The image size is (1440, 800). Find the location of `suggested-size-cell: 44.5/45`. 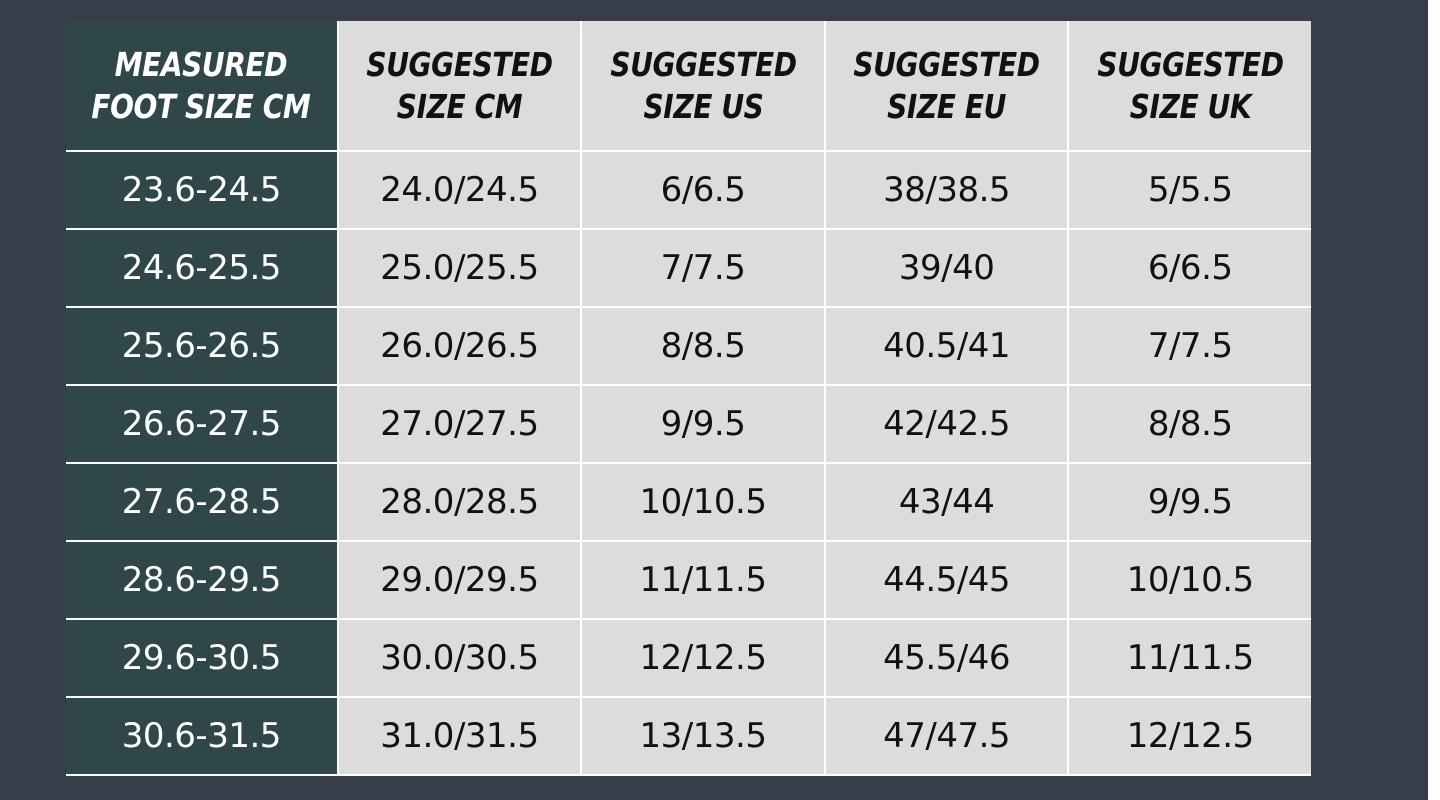

suggested-size-cell: 44.5/45 is located at coordinates (946, 580).